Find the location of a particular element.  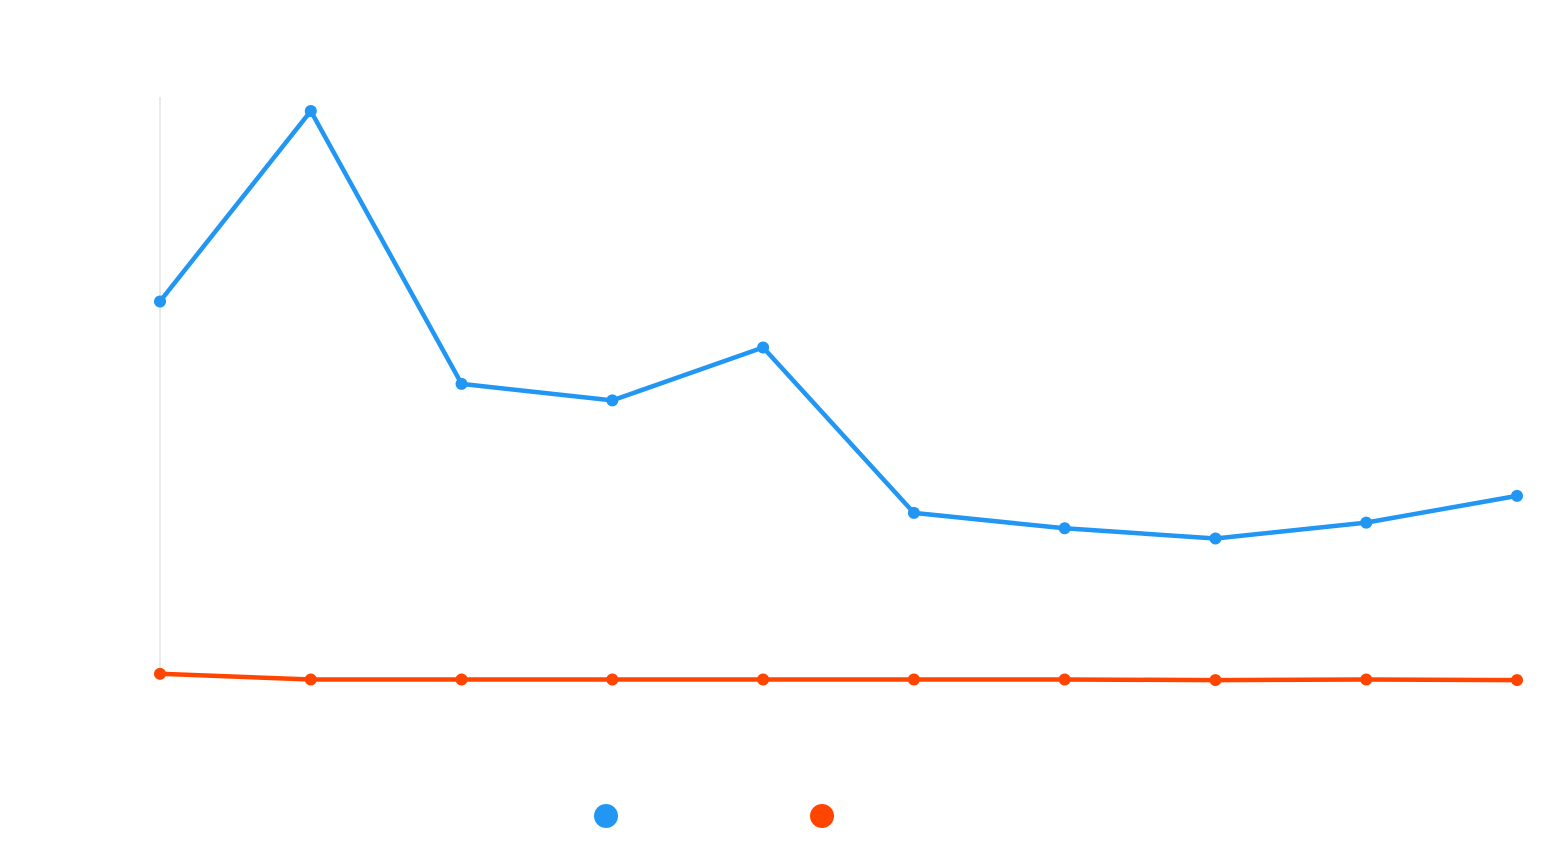

series-2-line is located at coordinates (838, 677).